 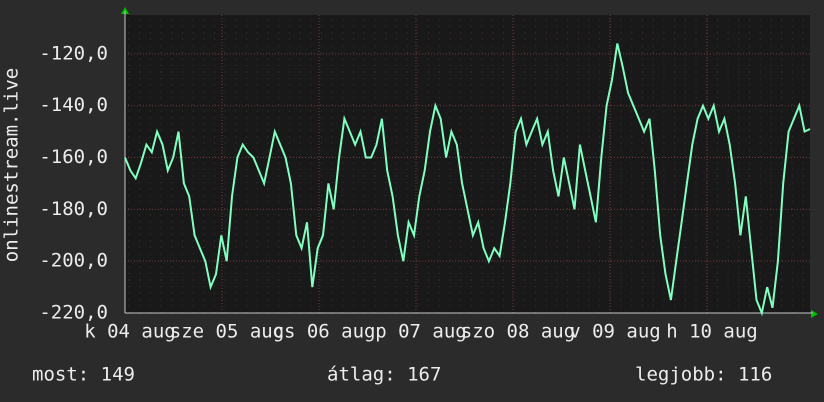 I want to click on x-tick-label: h 10 aug, so click(x=712, y=332).